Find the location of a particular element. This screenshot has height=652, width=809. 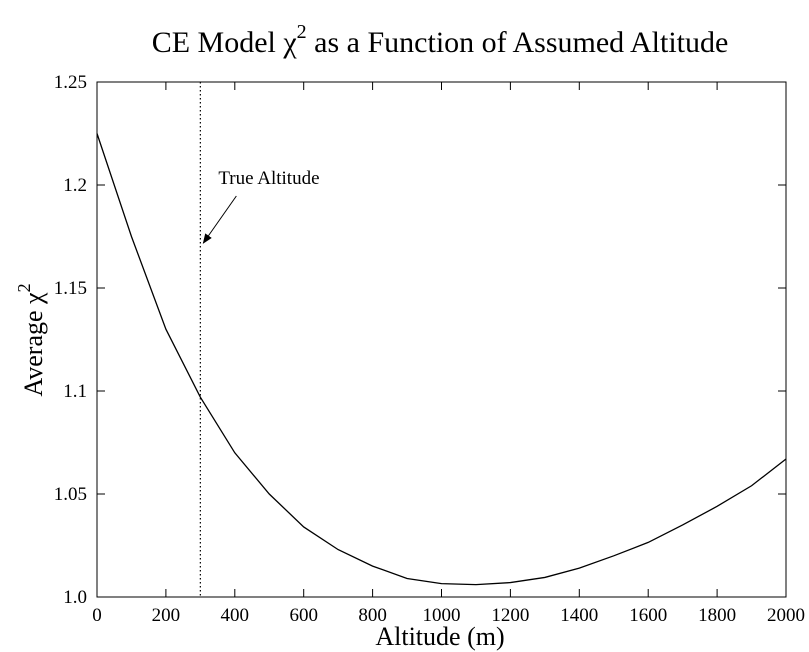

x-tick-label: 1600 is located at coordinates (648, 615).